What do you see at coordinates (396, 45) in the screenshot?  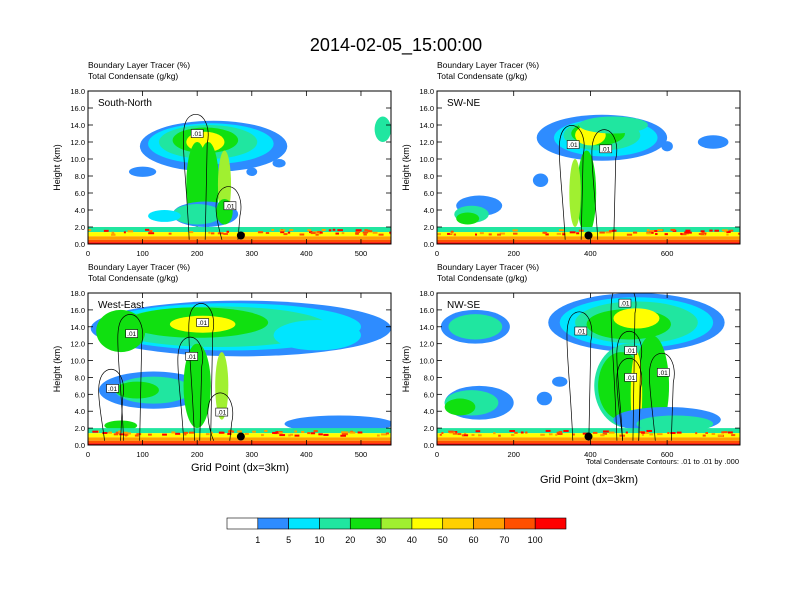 I see `figure-title: 2014-02-05_15:00:00` at bounding box center [396, 45].